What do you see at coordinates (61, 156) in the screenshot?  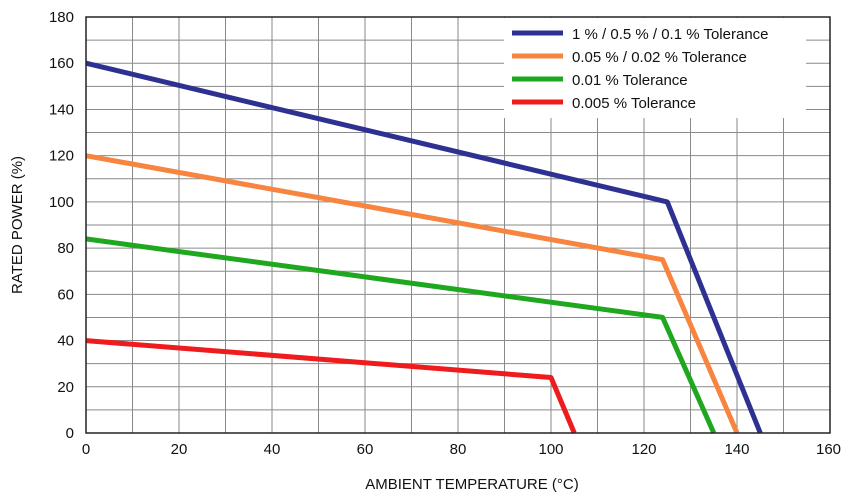 I see `y-tick-label: 120` at bounding box center [61, 156].